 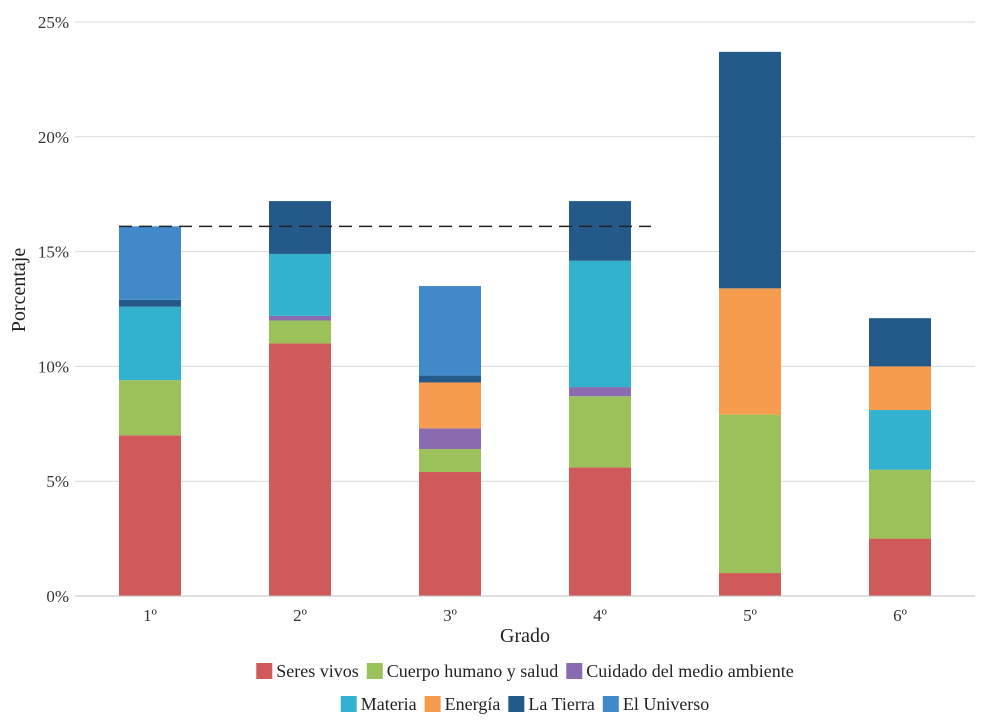 What do you see at coordinates (300, 615) in the screenshot?
I see `x-tick-label: 2º` at bounding box center [300, 615].